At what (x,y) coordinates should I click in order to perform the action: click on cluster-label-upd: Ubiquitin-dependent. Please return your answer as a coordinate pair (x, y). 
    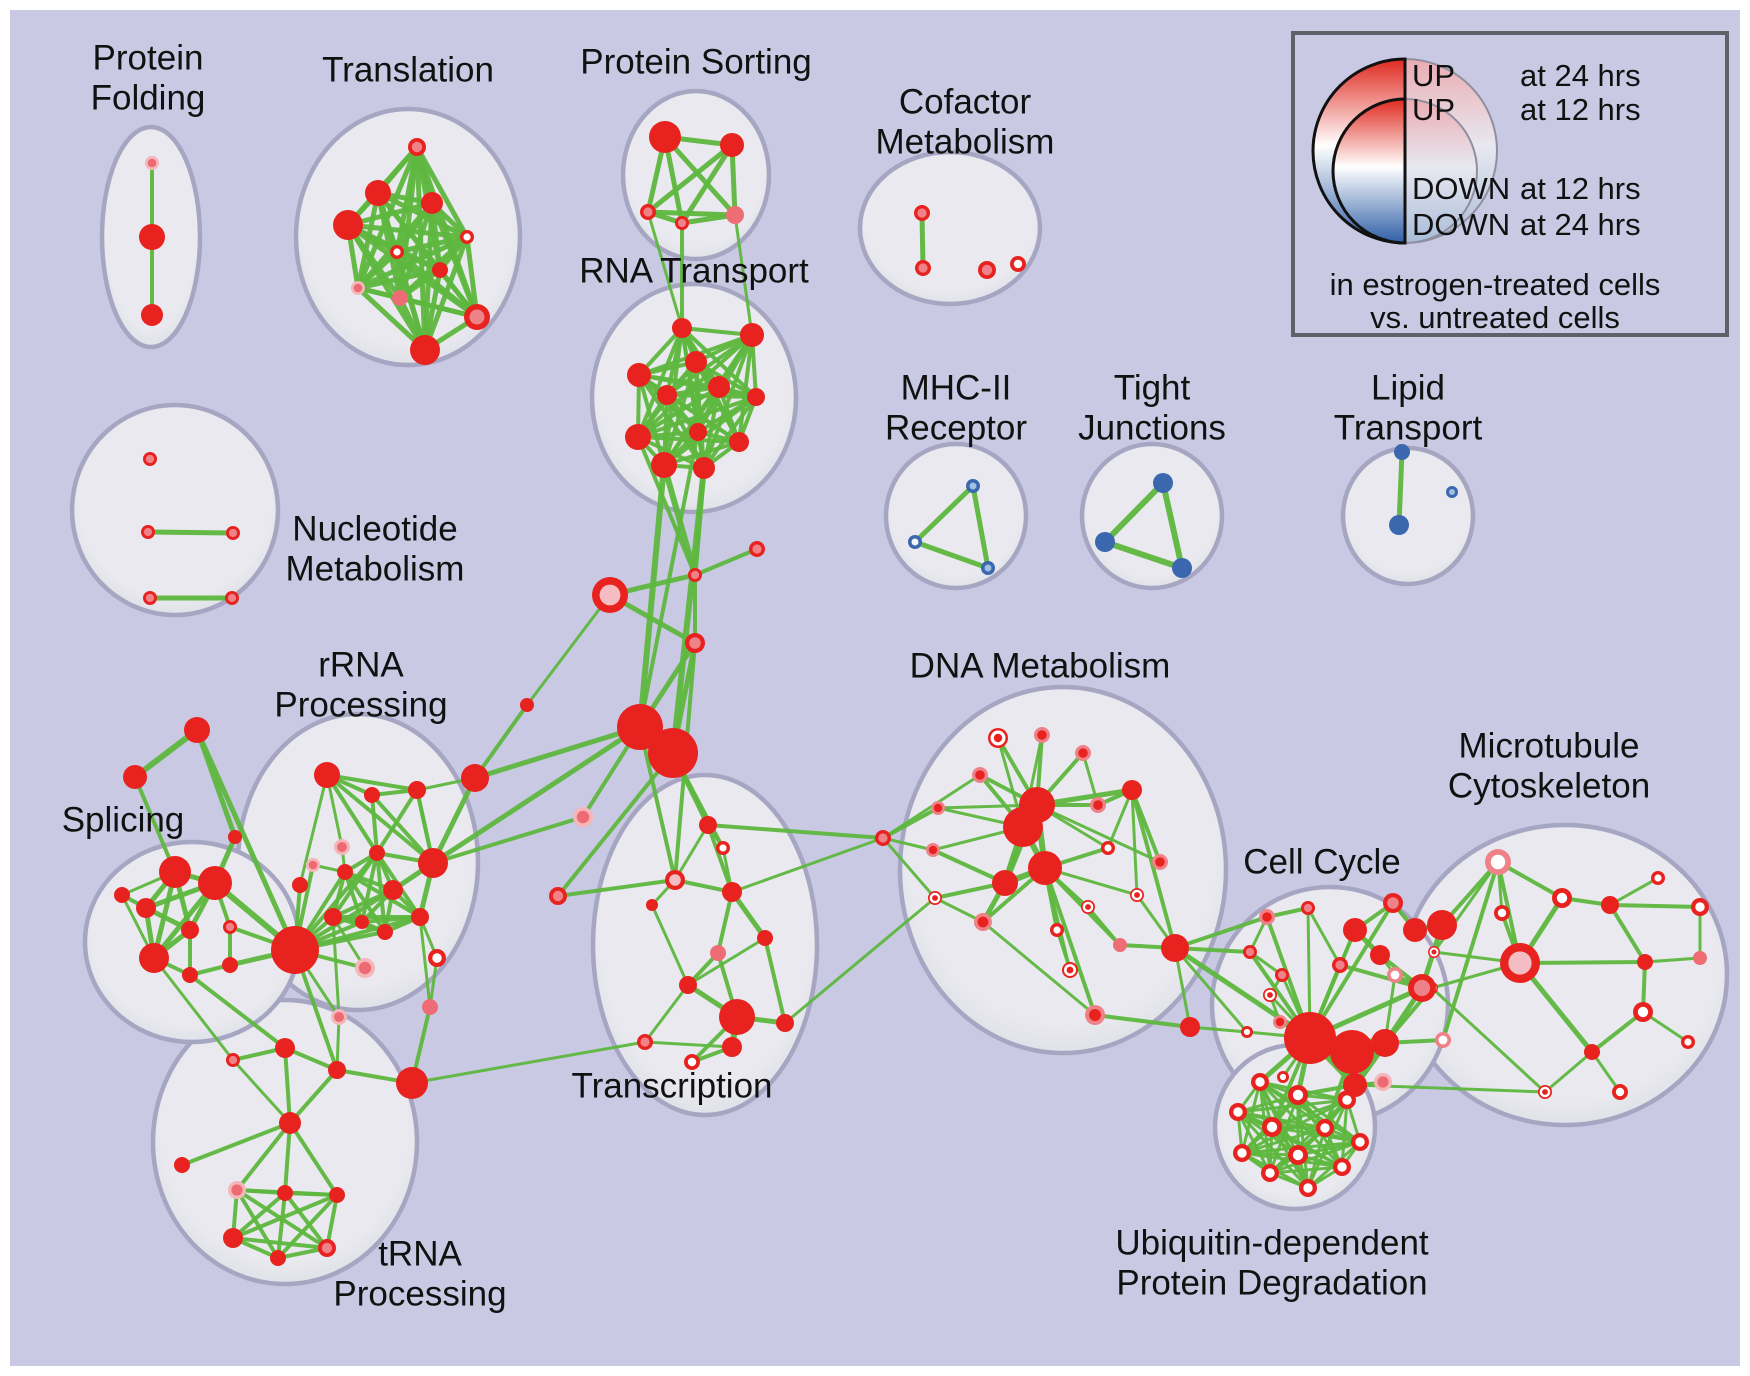
    Looking at the image, I should click on (1272, 1242).